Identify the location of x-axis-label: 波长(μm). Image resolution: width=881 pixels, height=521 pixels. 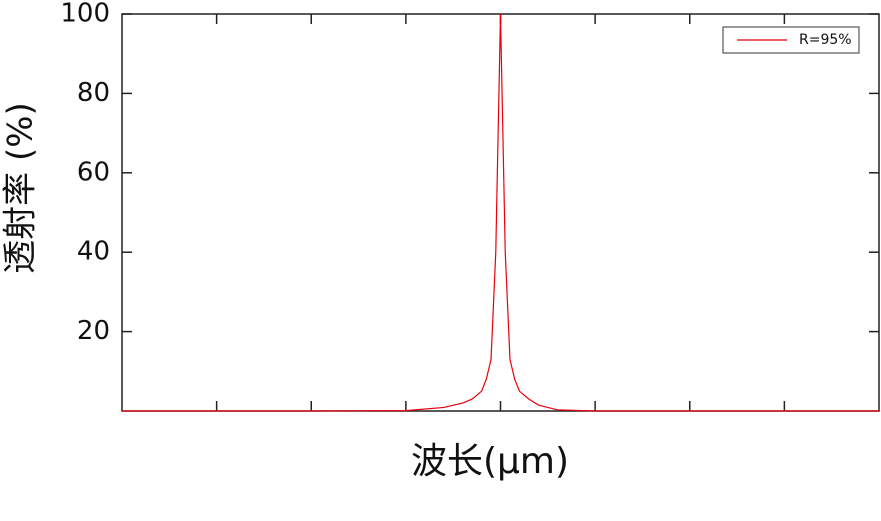
(490, 461).